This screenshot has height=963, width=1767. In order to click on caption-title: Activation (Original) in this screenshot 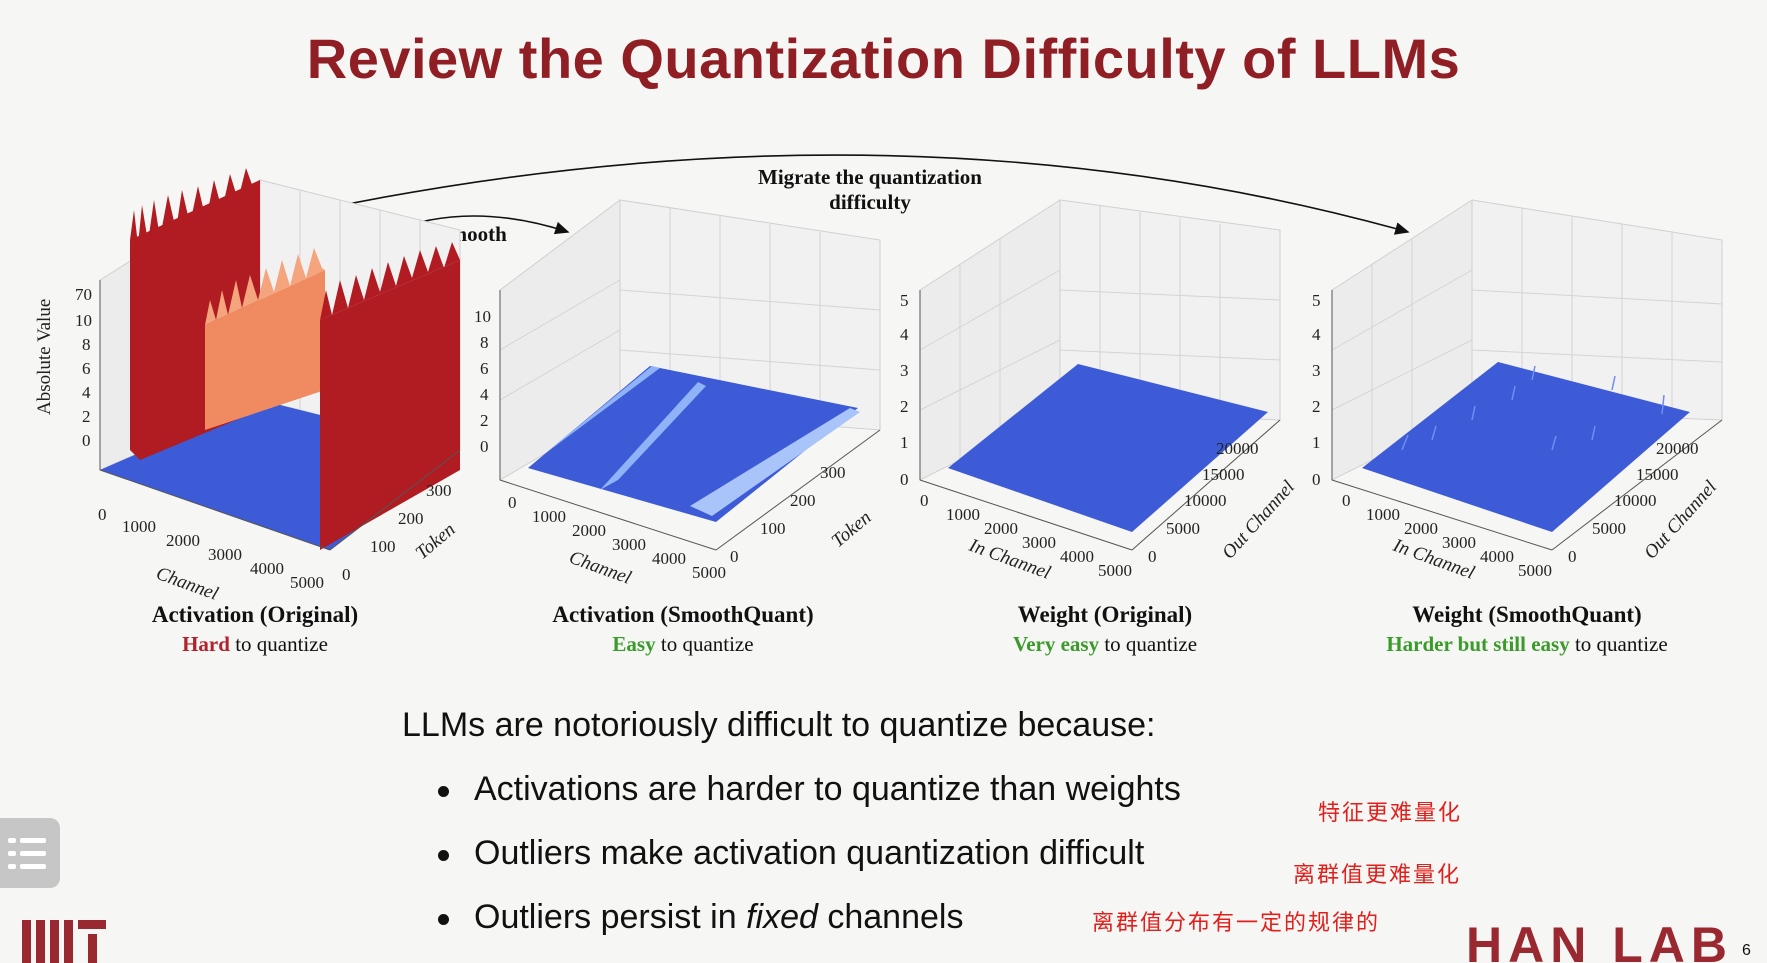, I will do `click(255, 614)`.